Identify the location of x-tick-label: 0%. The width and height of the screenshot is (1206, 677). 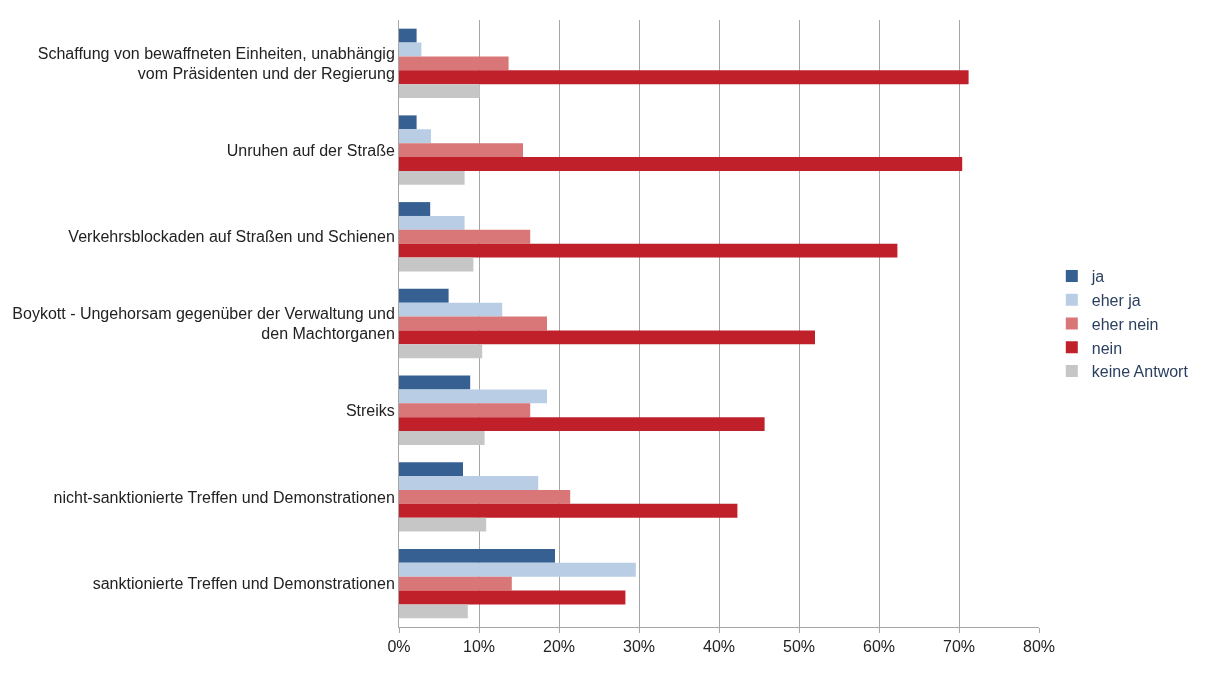
(399, 647).